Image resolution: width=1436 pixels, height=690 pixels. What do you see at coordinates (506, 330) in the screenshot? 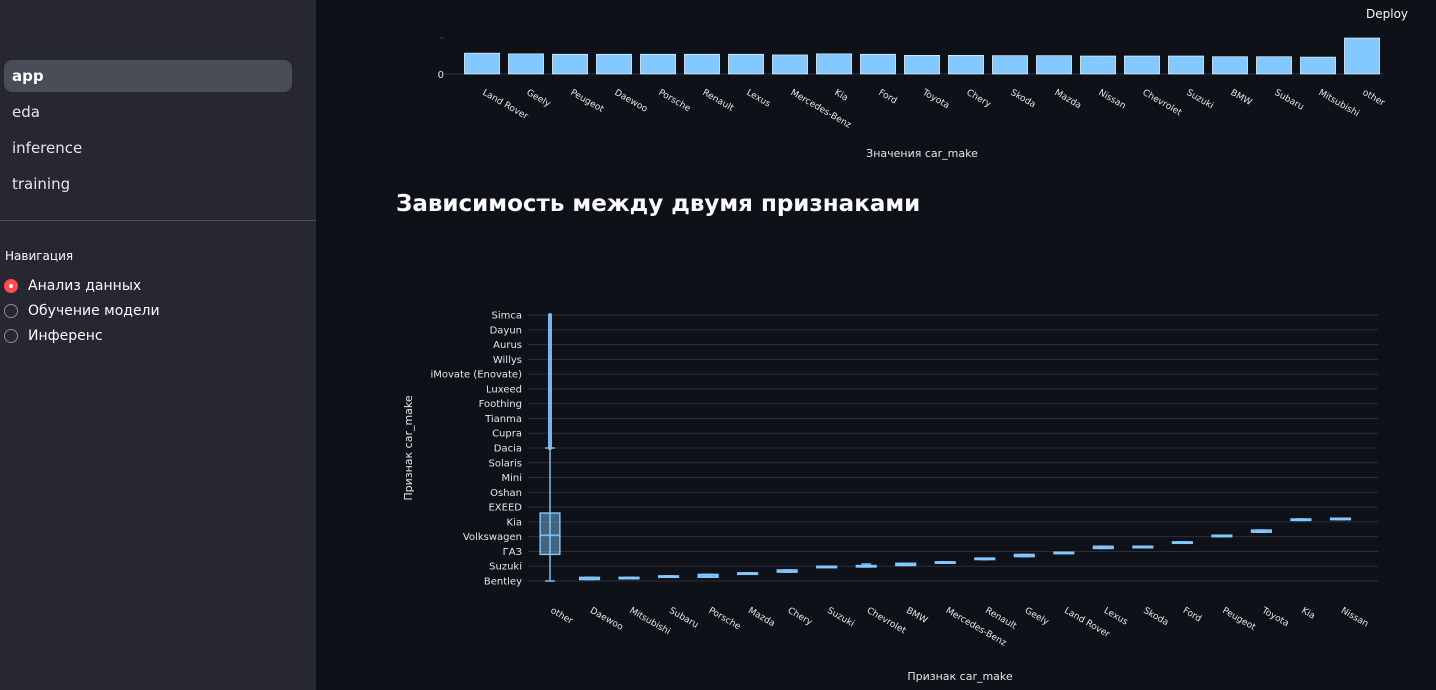
I see `y-tick-label: Dayun` at bounding box center [506, 330].